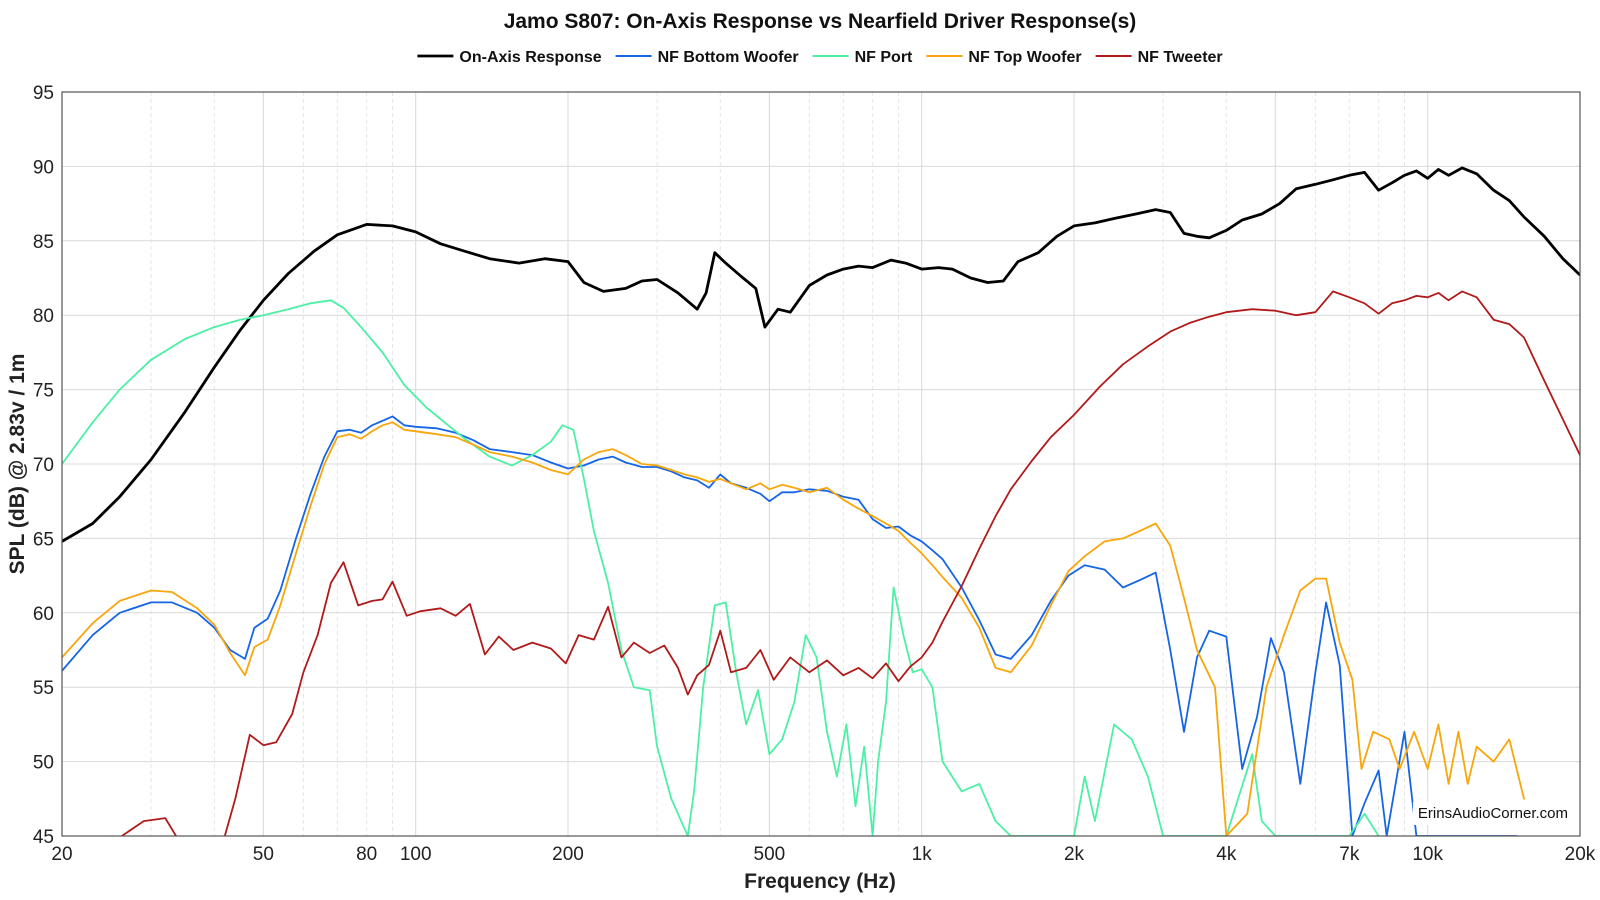 The image size is (1600, 900). I want to click on legend-item-nf-tweeter: NF Tweeter, so click(1159, 57).